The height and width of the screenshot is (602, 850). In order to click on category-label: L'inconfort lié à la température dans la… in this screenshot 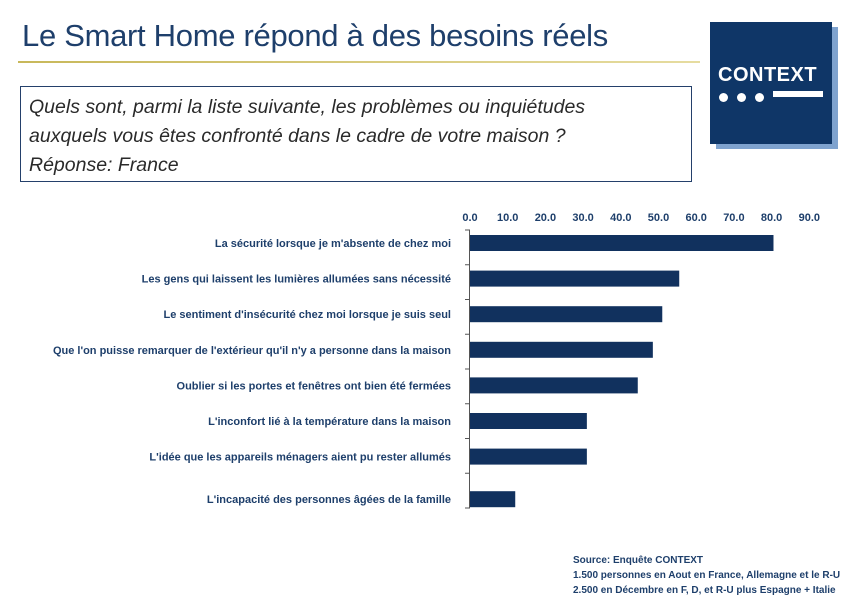, I will do `click(329, 422)`.